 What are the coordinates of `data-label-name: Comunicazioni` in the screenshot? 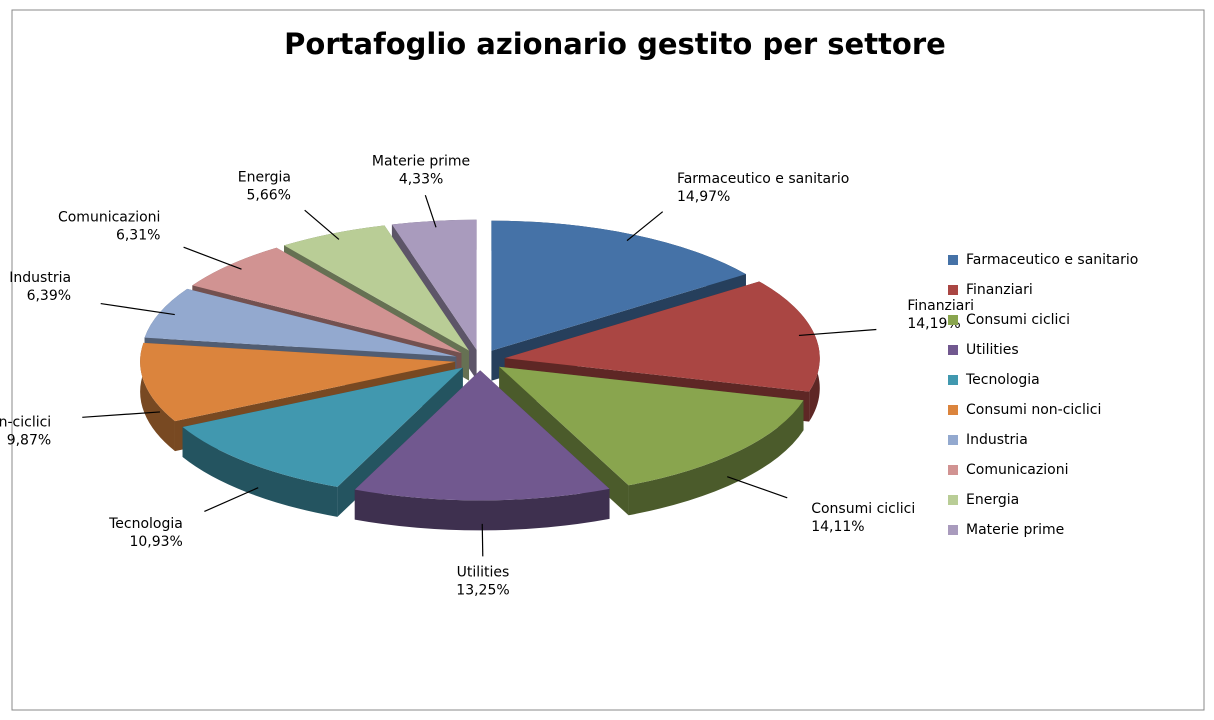 It's located at (109, 217).